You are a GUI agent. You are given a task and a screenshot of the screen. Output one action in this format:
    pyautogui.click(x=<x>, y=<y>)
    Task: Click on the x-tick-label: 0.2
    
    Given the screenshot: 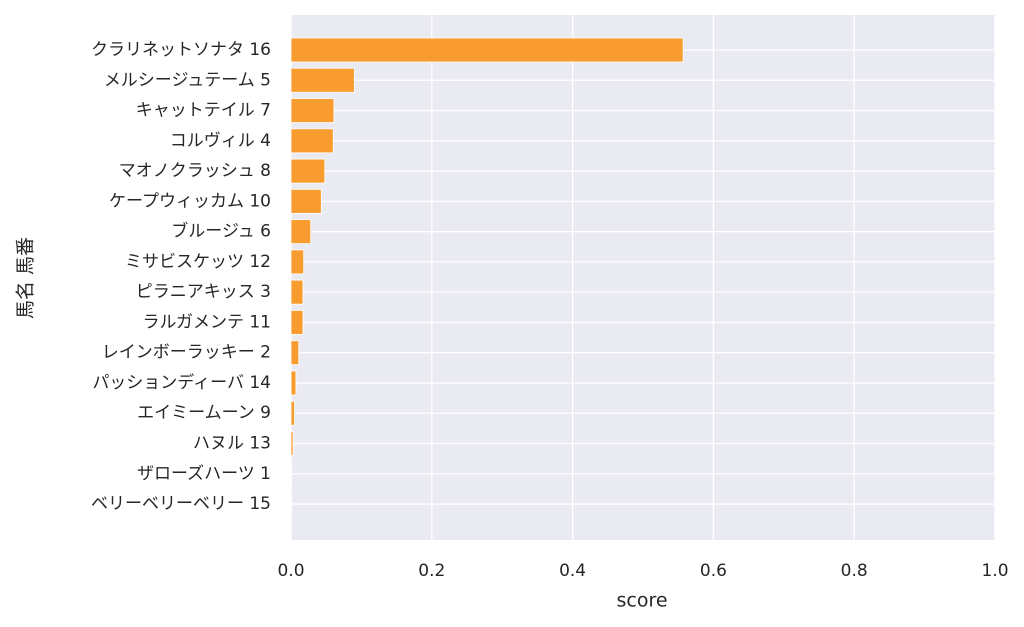 What is the action you would take?
    pyautogui.click(x=431, y=571)
    